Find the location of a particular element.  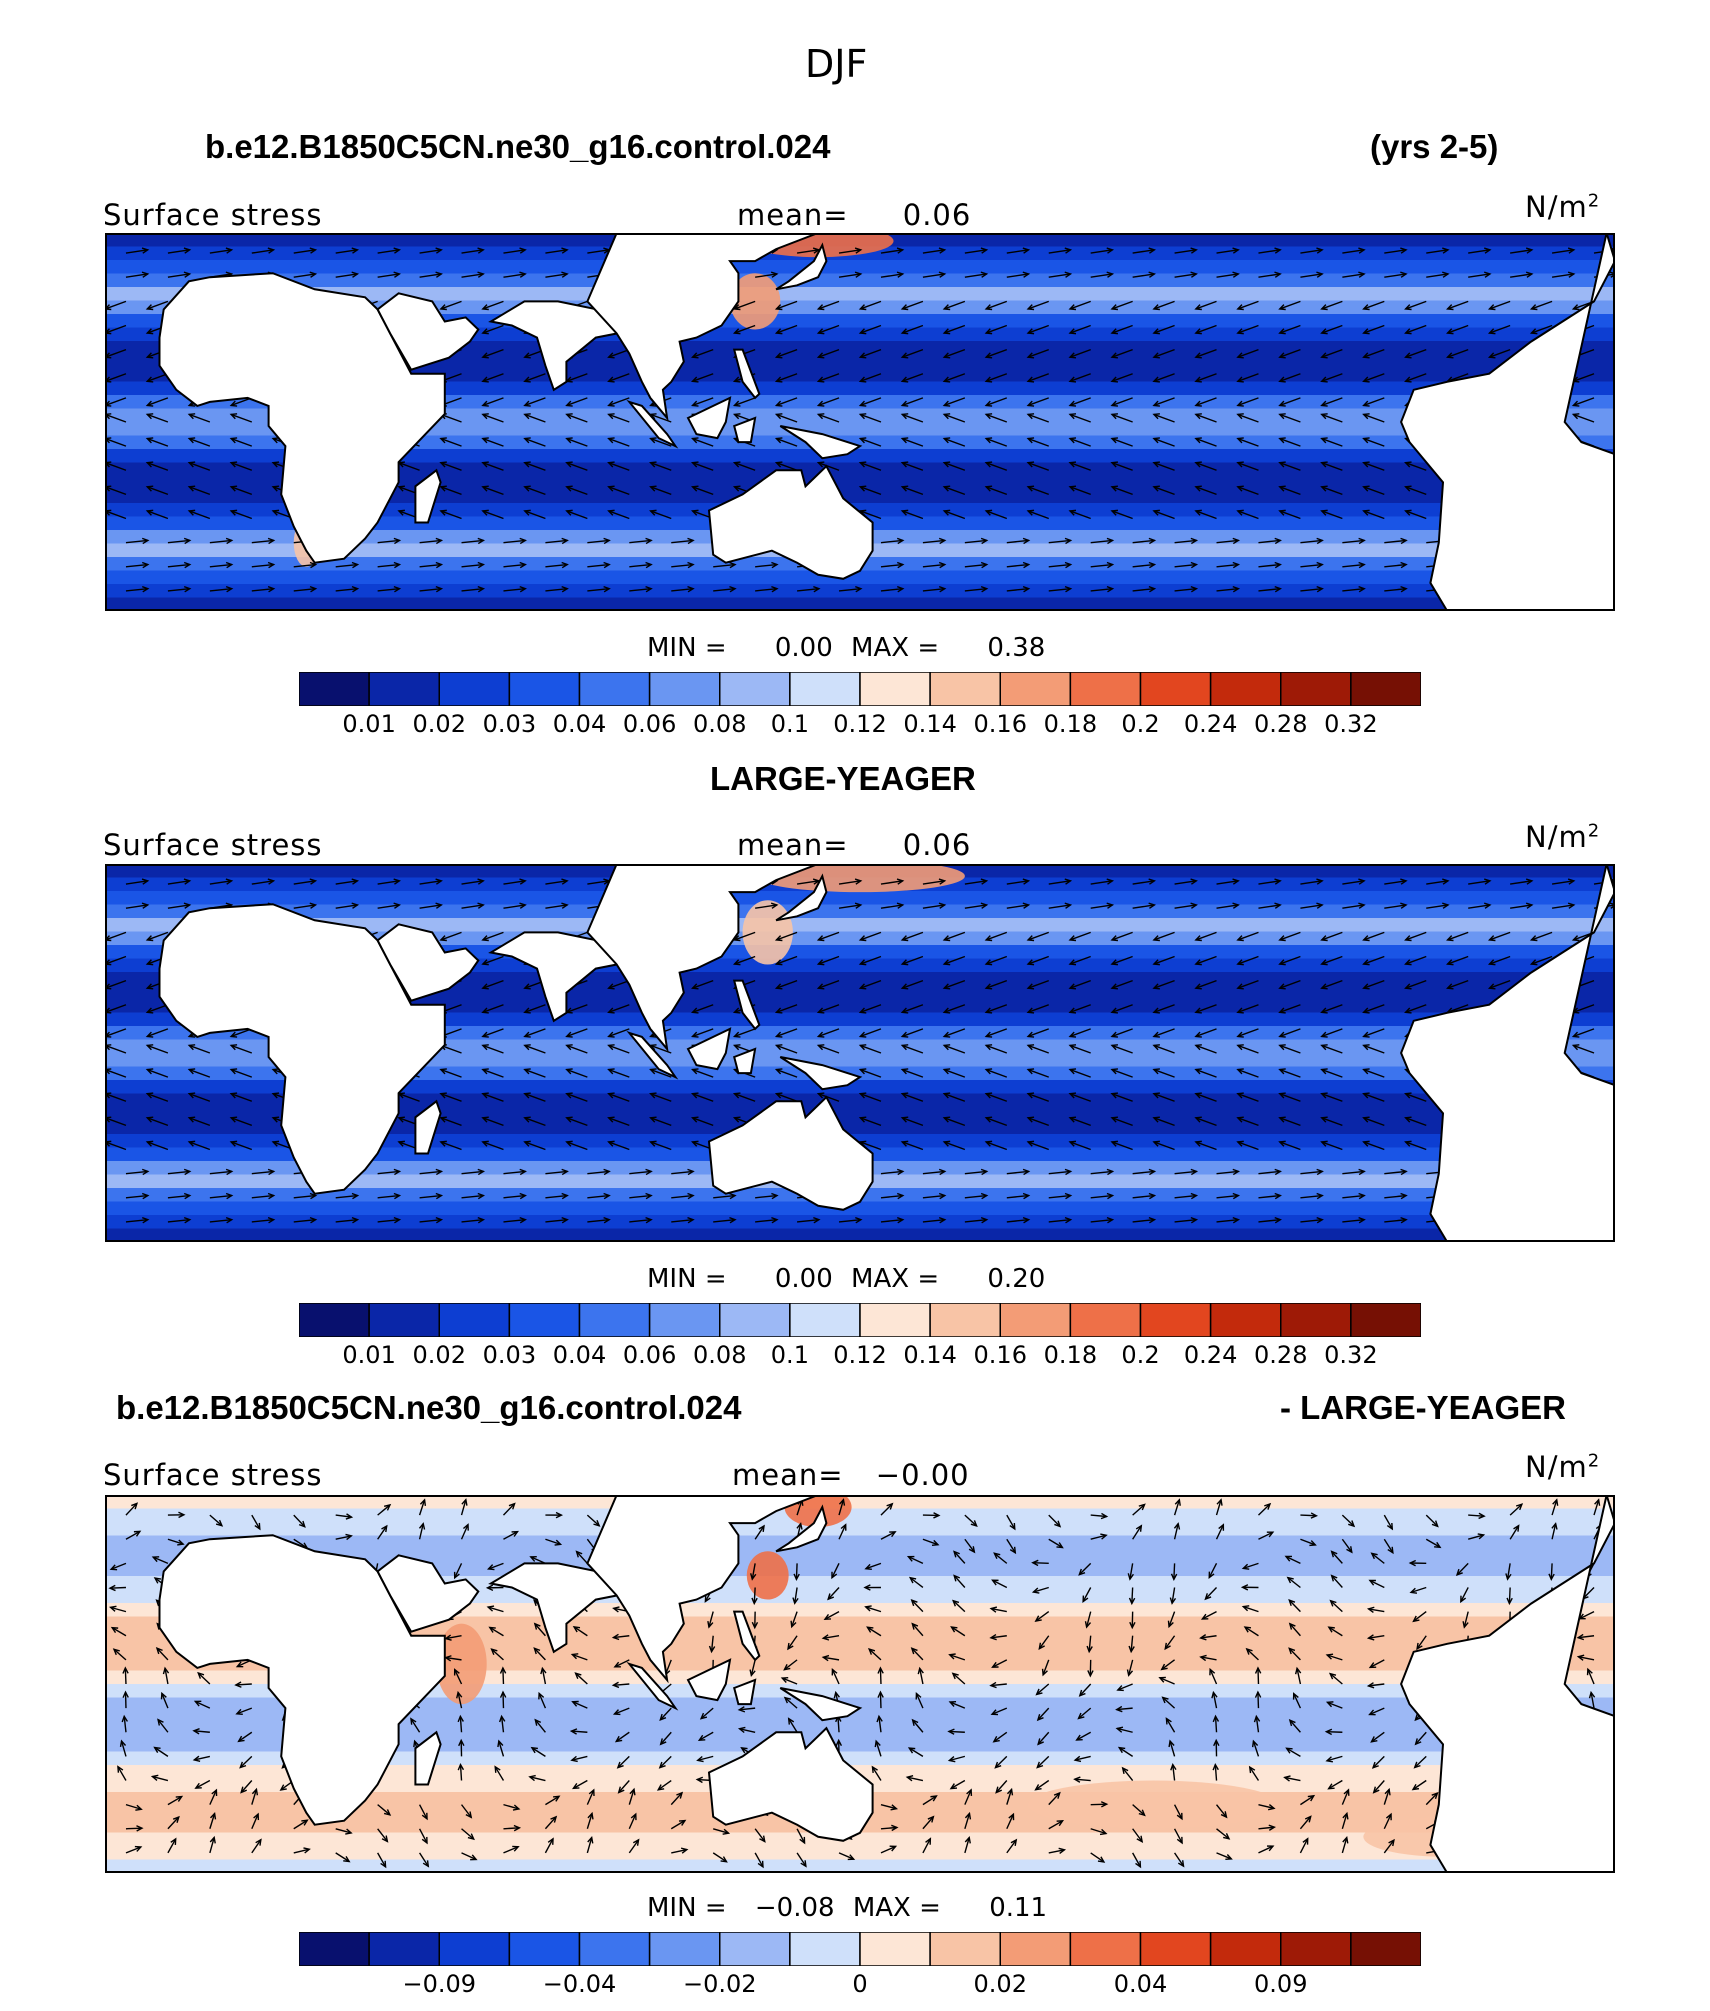

colorbar-tick-label: 0.04 is located at coordinates (1140, 1984).